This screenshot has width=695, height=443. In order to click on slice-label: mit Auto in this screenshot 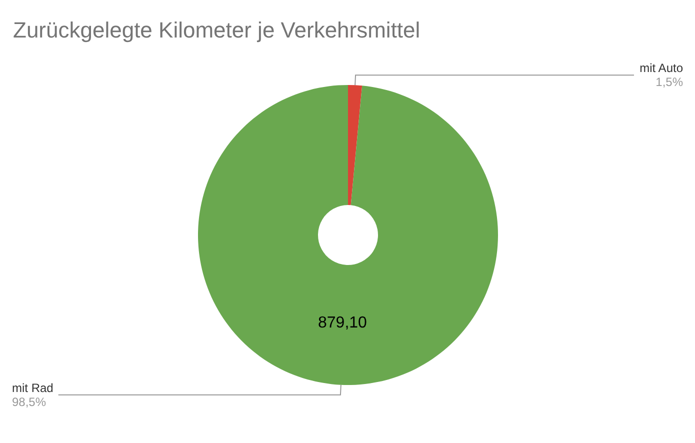, I will do `click(662, 68)`.